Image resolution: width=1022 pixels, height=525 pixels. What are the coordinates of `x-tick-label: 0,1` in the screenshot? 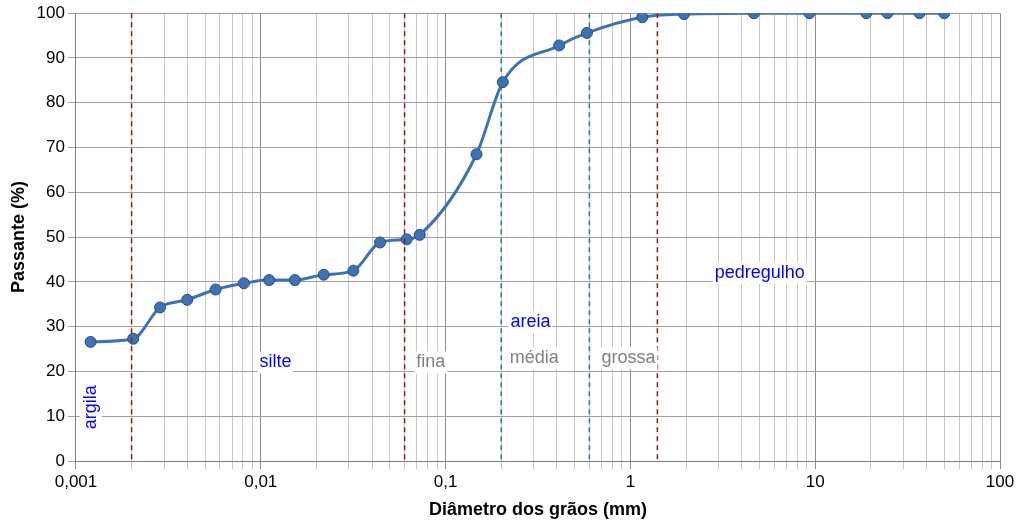 It's located at (445, 481).